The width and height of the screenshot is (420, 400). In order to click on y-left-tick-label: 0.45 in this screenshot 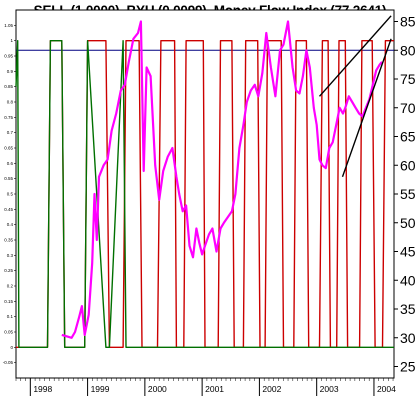, I will do `click(8, 209)`.